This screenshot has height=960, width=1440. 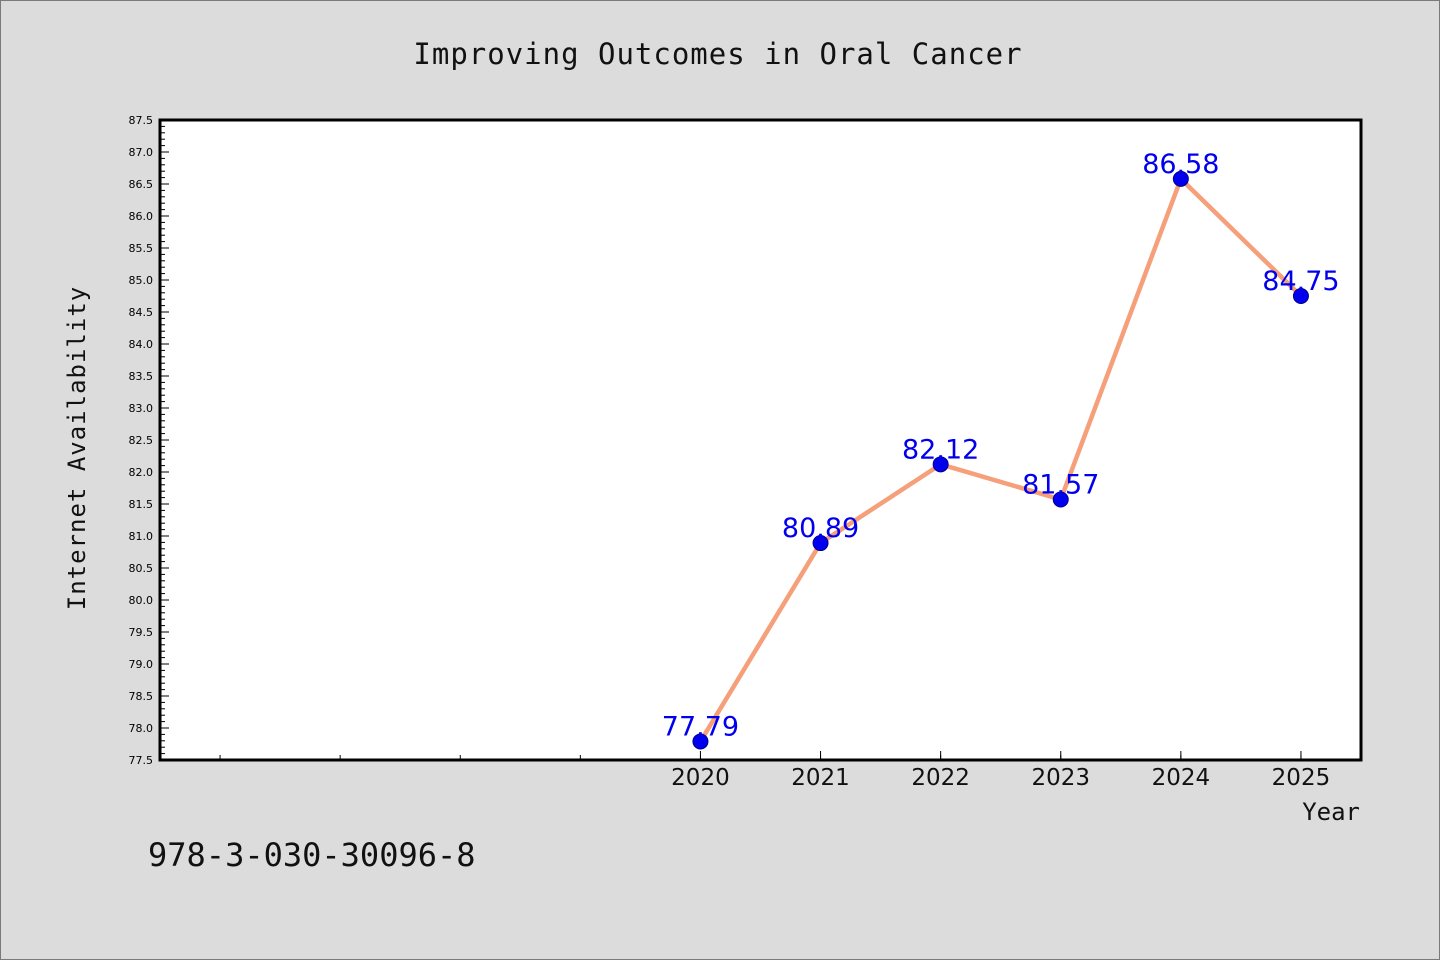 I want to click on y-tick-label: 80.0, so click(x=141, y=600).